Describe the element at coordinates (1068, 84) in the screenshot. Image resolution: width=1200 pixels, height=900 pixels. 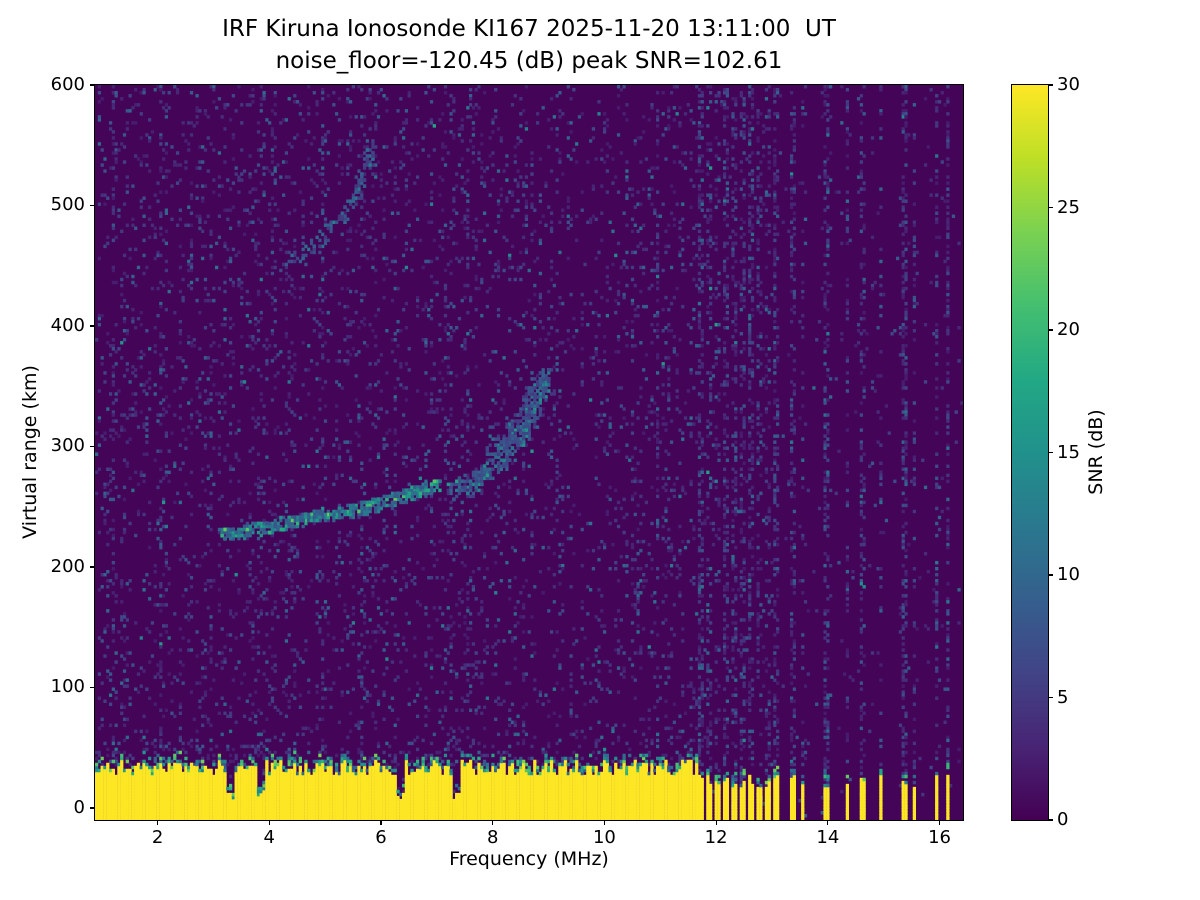
I see `colorbar-tick-label: 30` at that location.